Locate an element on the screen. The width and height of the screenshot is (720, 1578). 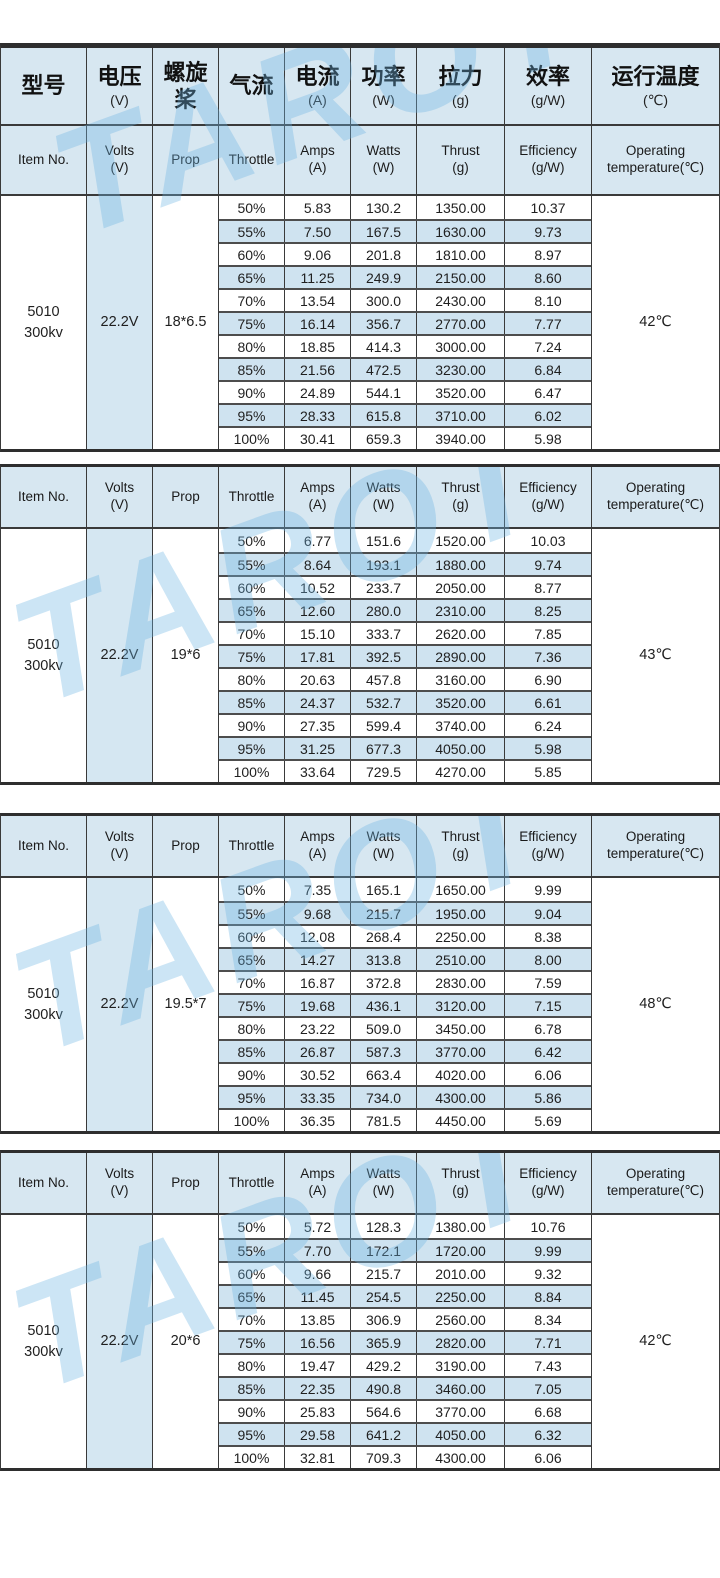
watts-cell: 233.7 is located at coordinates (383, 587).